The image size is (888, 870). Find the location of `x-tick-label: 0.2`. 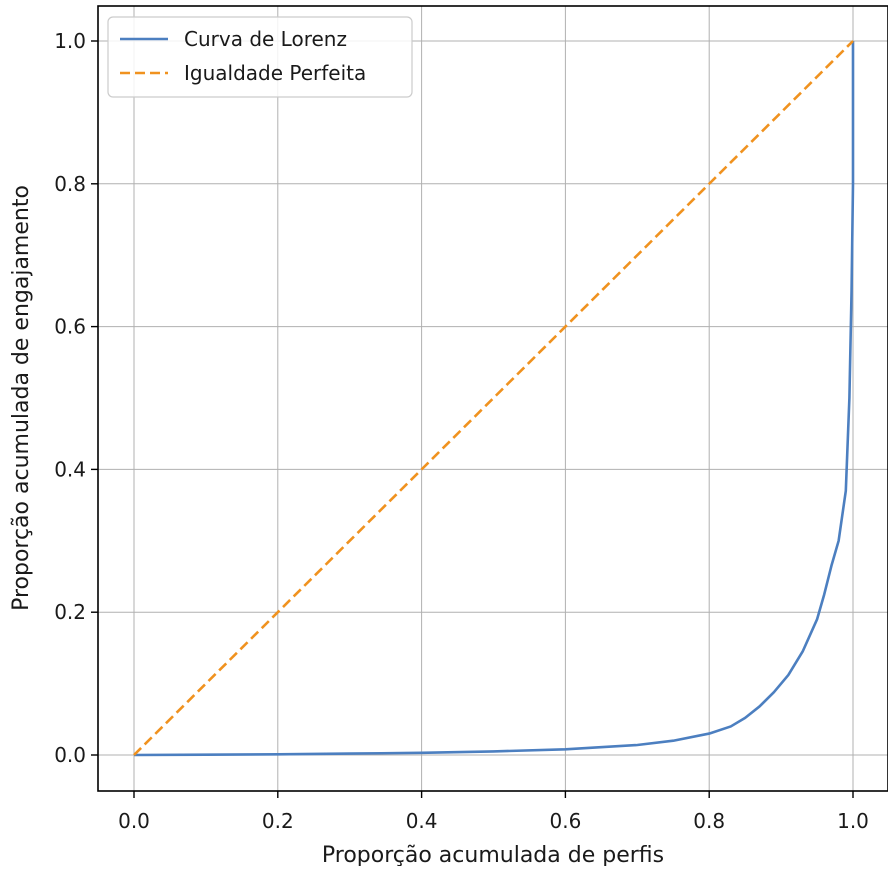

x-tick-label: 0.2 is located at coordinates (278, 821).